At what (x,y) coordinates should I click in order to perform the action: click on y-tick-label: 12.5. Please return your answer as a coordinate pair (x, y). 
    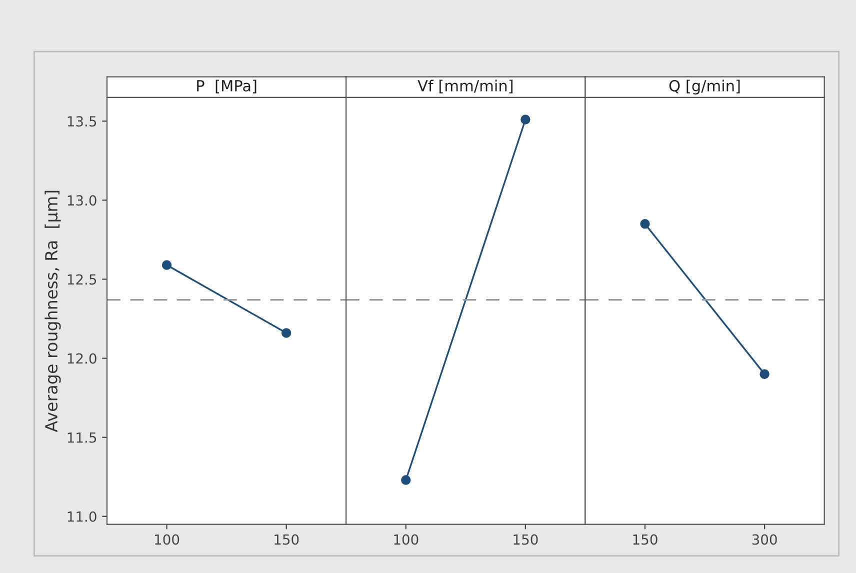
    Looking at the image, I should click on (82, 279).